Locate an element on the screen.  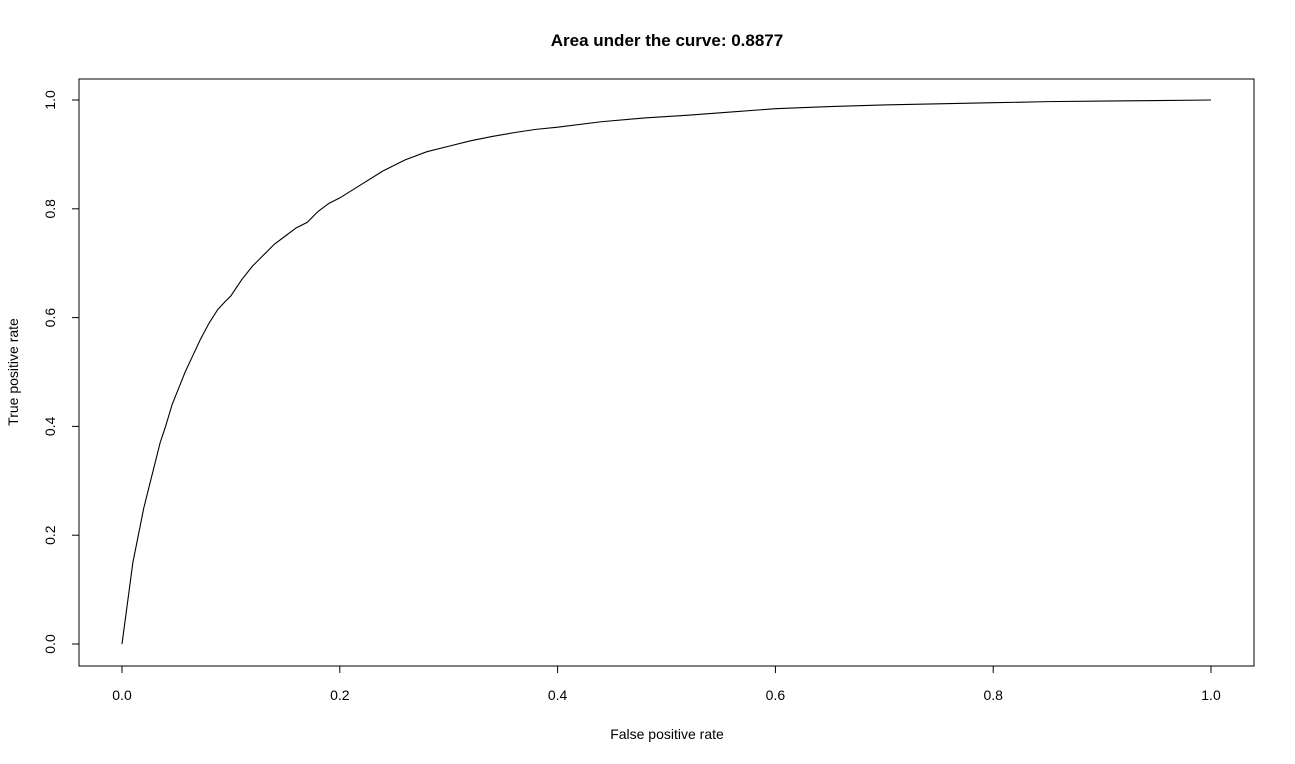
y-tick-label: 0.2 is located at coordinates (50, 535).